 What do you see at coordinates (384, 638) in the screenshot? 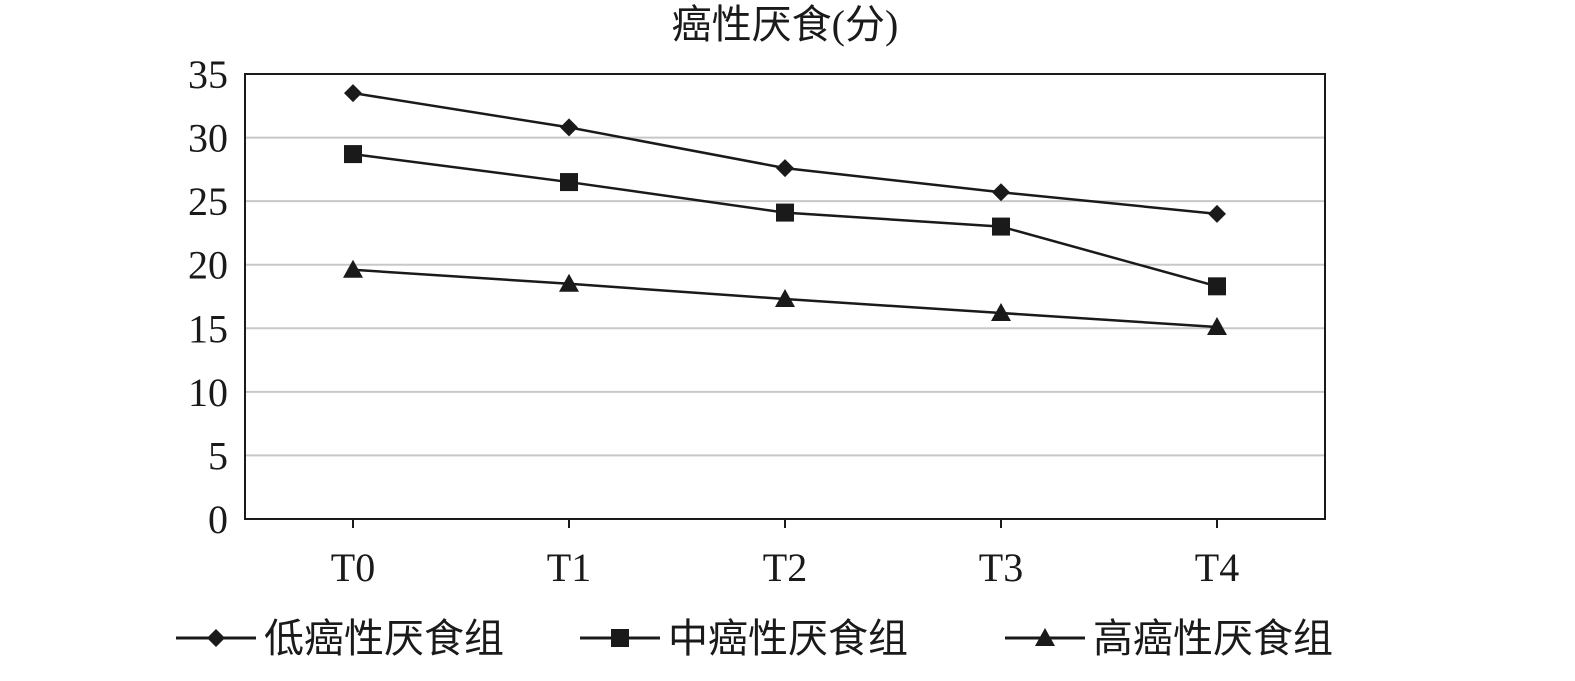
I see `legend-label: 低癌性厌食组` at bounding box center [384, 638].